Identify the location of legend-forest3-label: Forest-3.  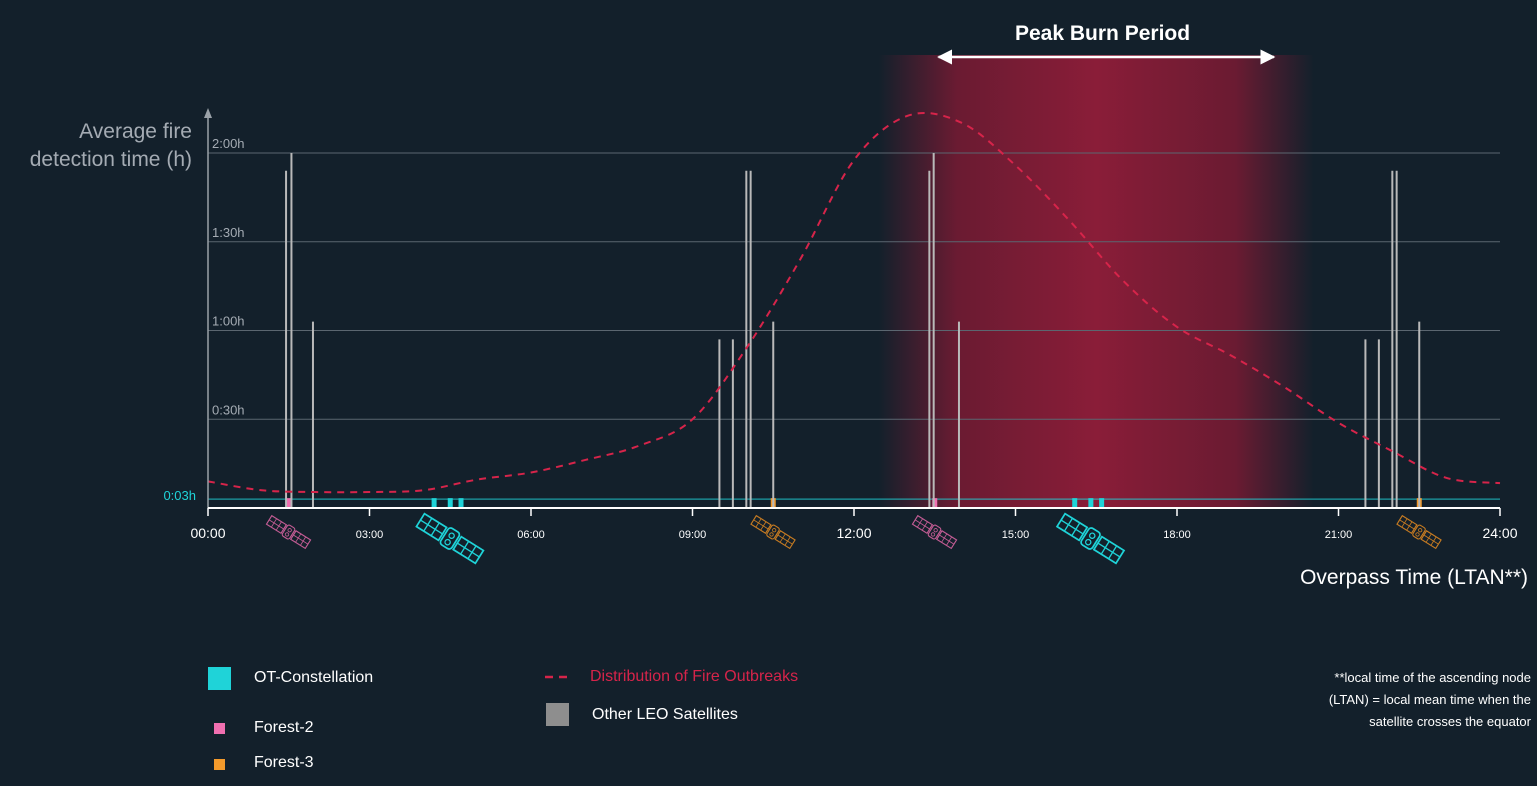
(284, 762).